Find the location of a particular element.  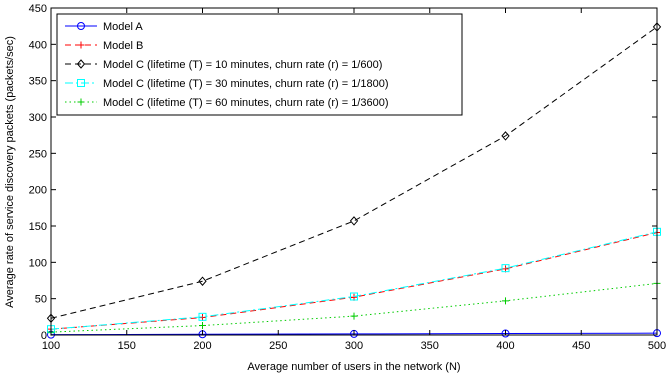

y-tick-label: 100 is located at coordinates (38, 263).